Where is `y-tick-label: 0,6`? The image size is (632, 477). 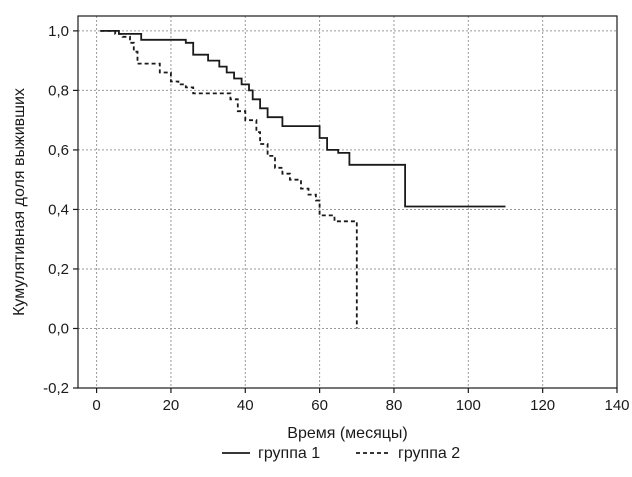
y-tick-label: 0,6 is located at coordinates (58, 150).